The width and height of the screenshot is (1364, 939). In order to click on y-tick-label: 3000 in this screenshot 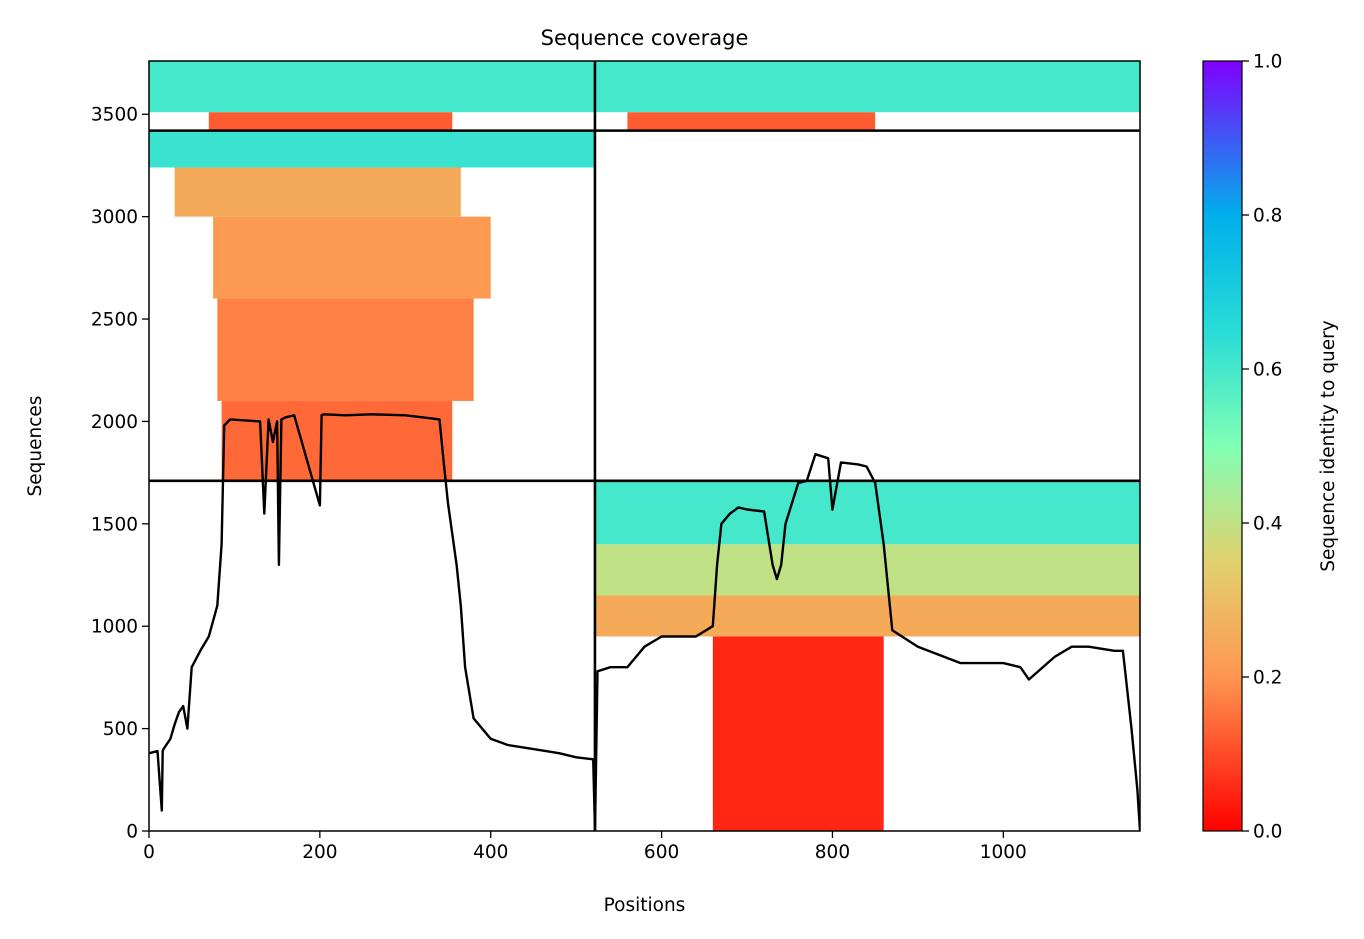, I will do `click(114, 217)`.